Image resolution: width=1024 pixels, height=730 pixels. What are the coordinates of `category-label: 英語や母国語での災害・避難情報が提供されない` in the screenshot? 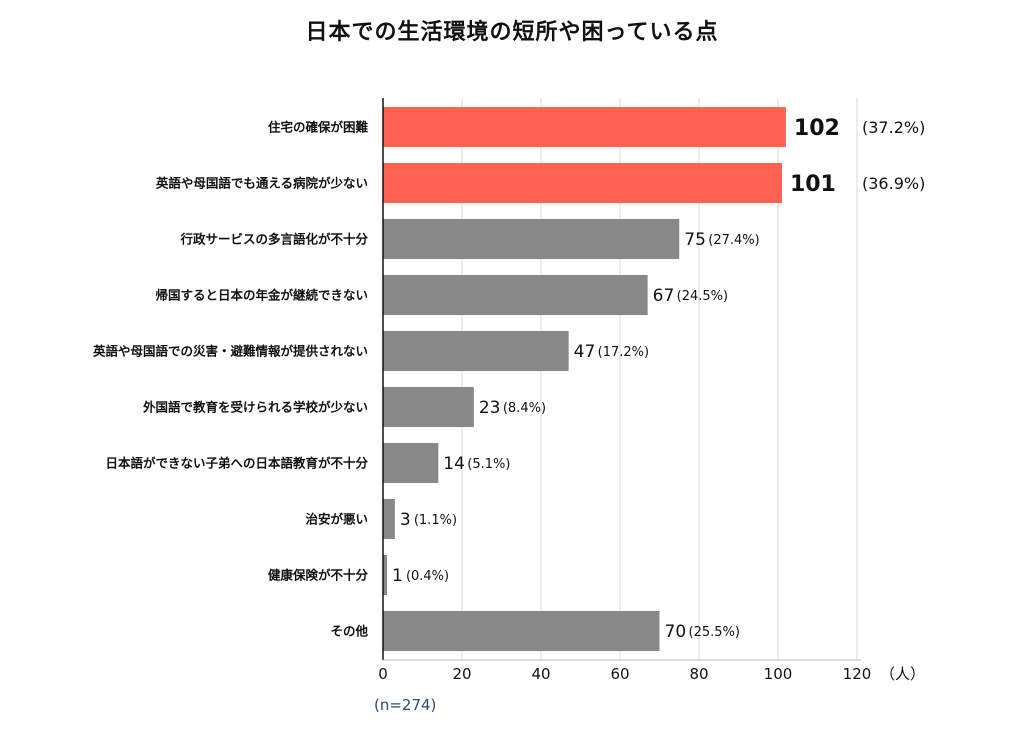 It's located at (230, 351).